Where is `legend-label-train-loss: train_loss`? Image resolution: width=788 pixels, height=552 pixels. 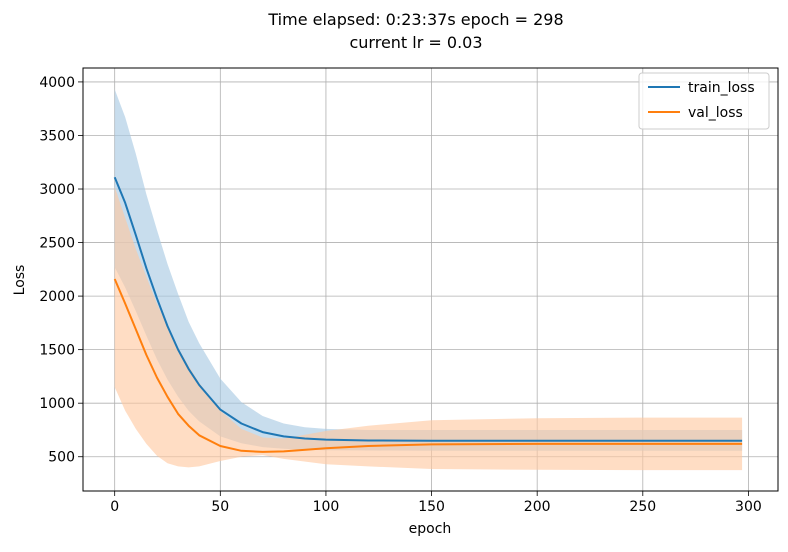 legend-label-train-loss: train_loss is located at coordinates (721, 88).